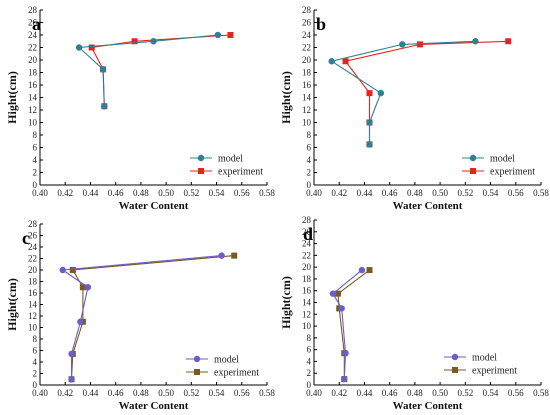 The width and height of the screenshot is (550, 415). I want to click on y-tick-label: 24, so click(307, 35).